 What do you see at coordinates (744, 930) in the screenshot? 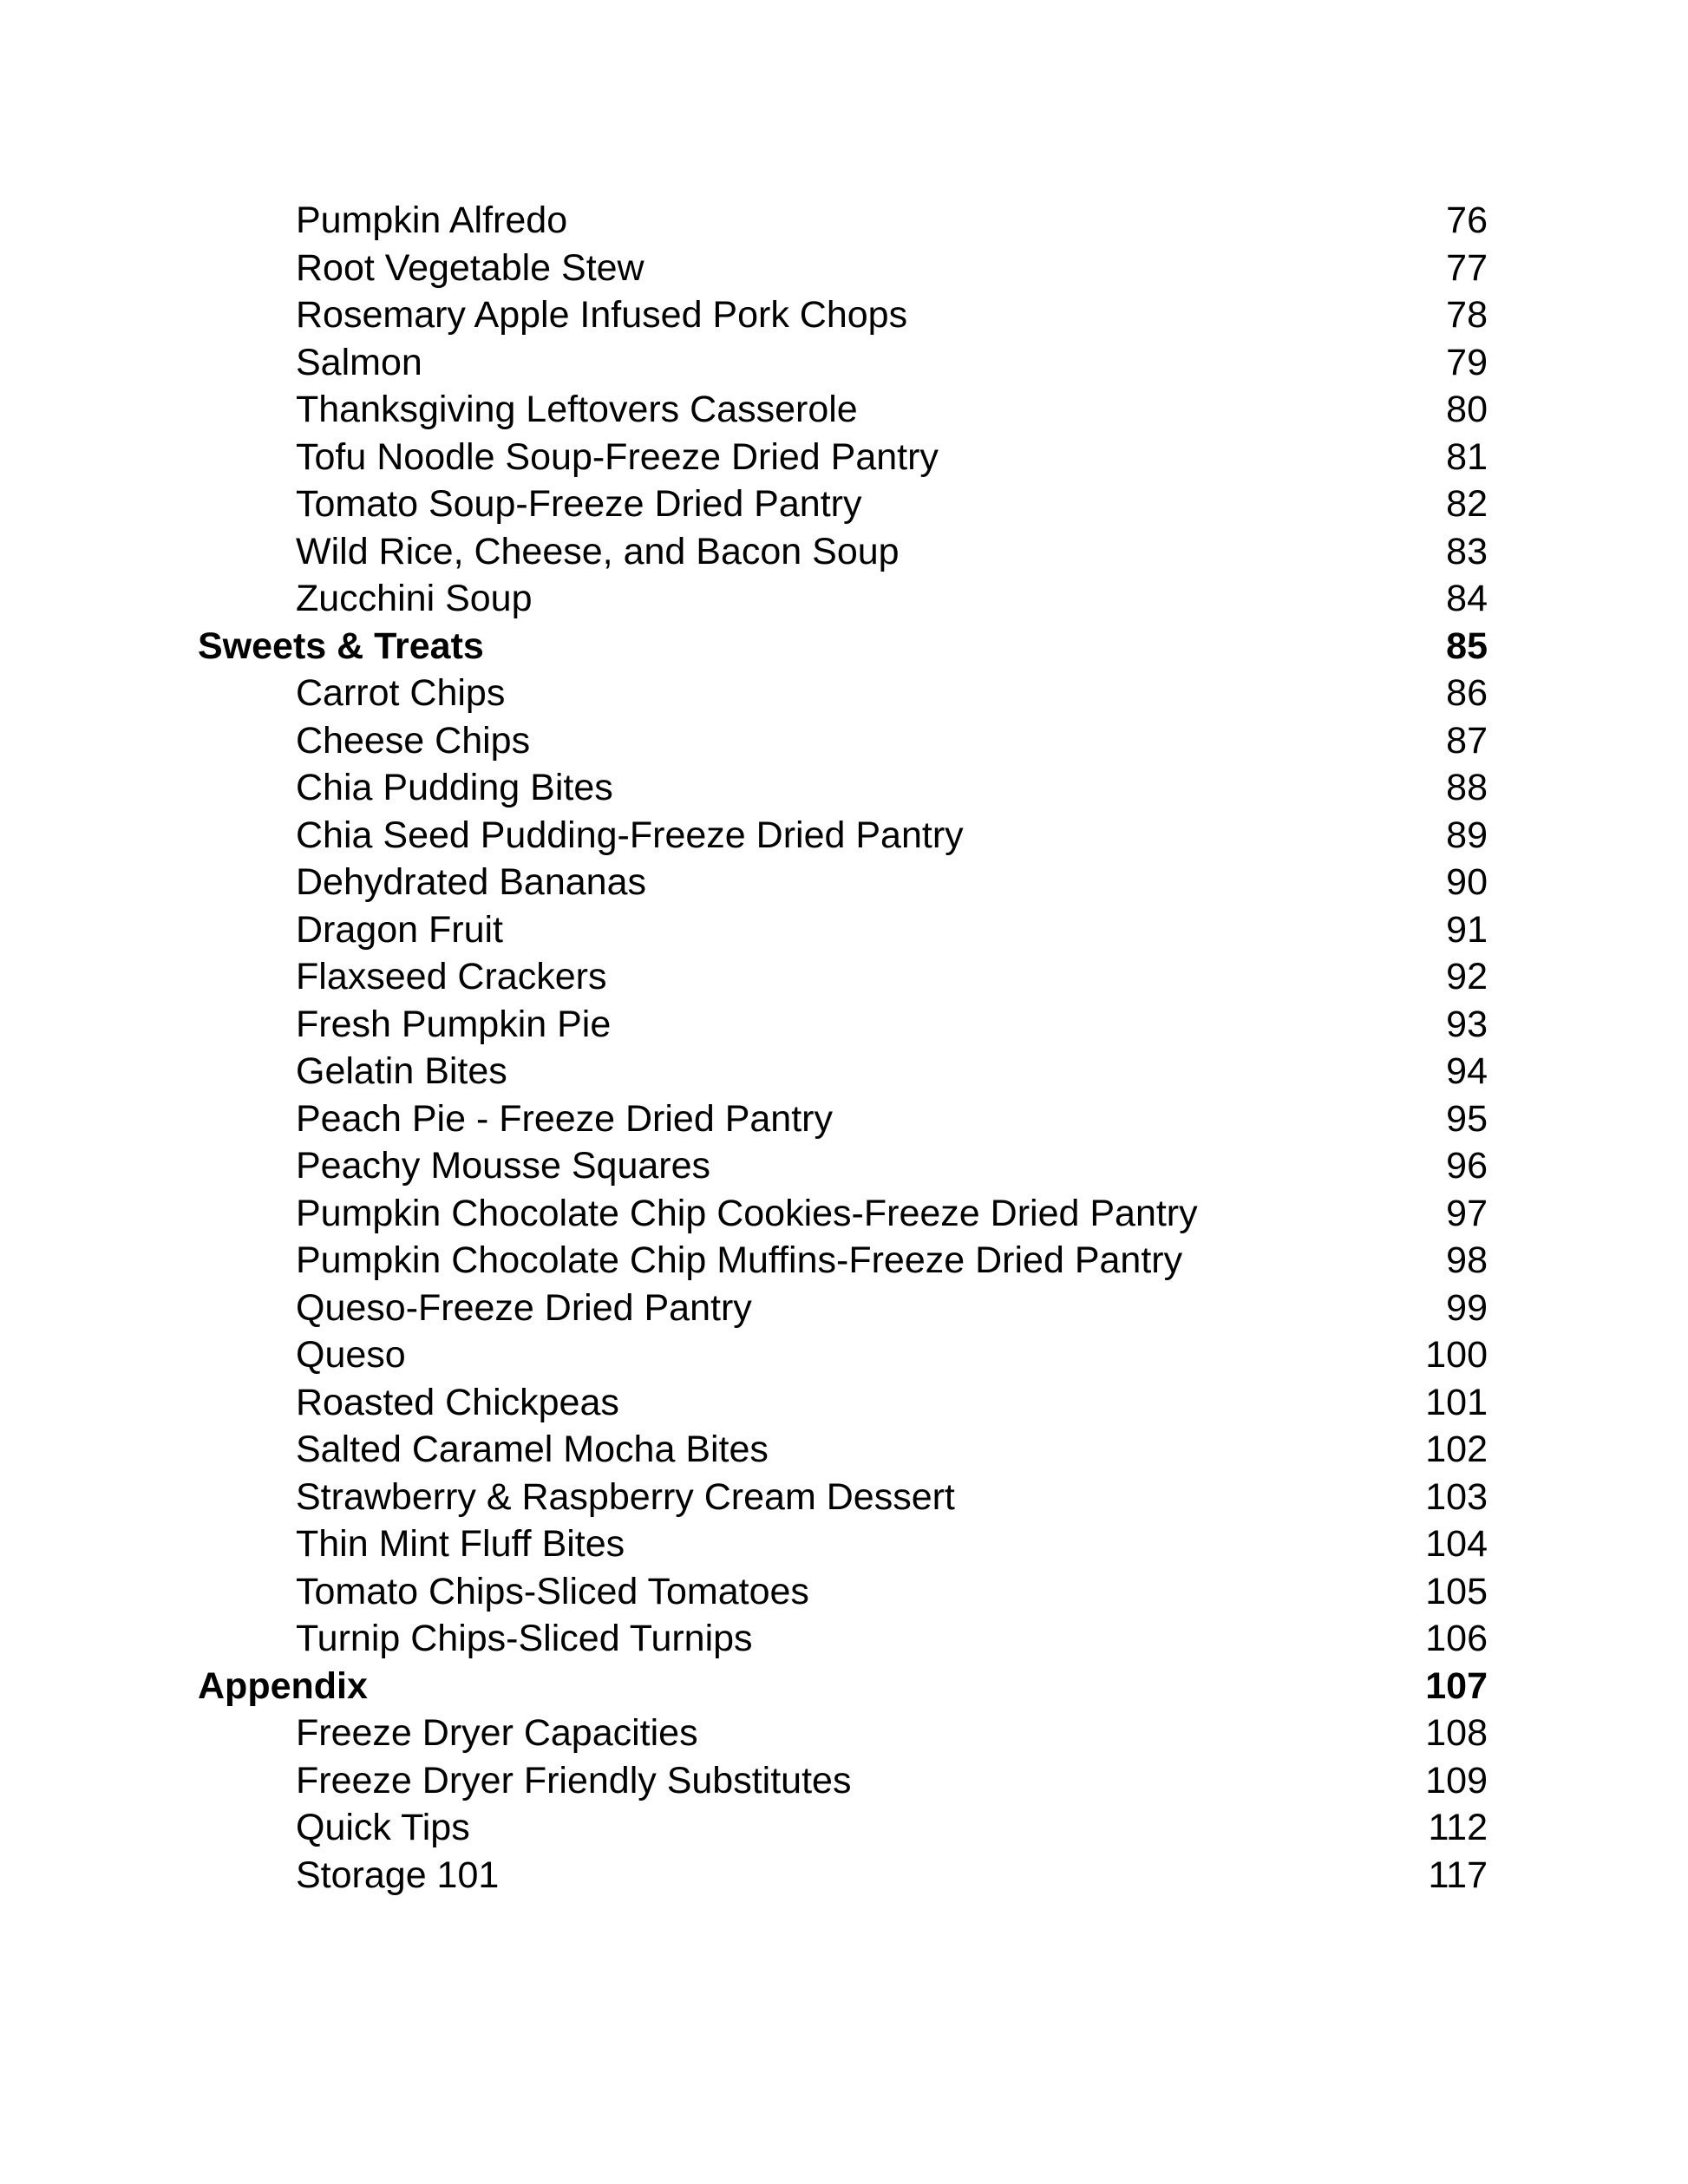
I see `toc-entry: Dragon Fruit 91` at bounding box center [744, 930].